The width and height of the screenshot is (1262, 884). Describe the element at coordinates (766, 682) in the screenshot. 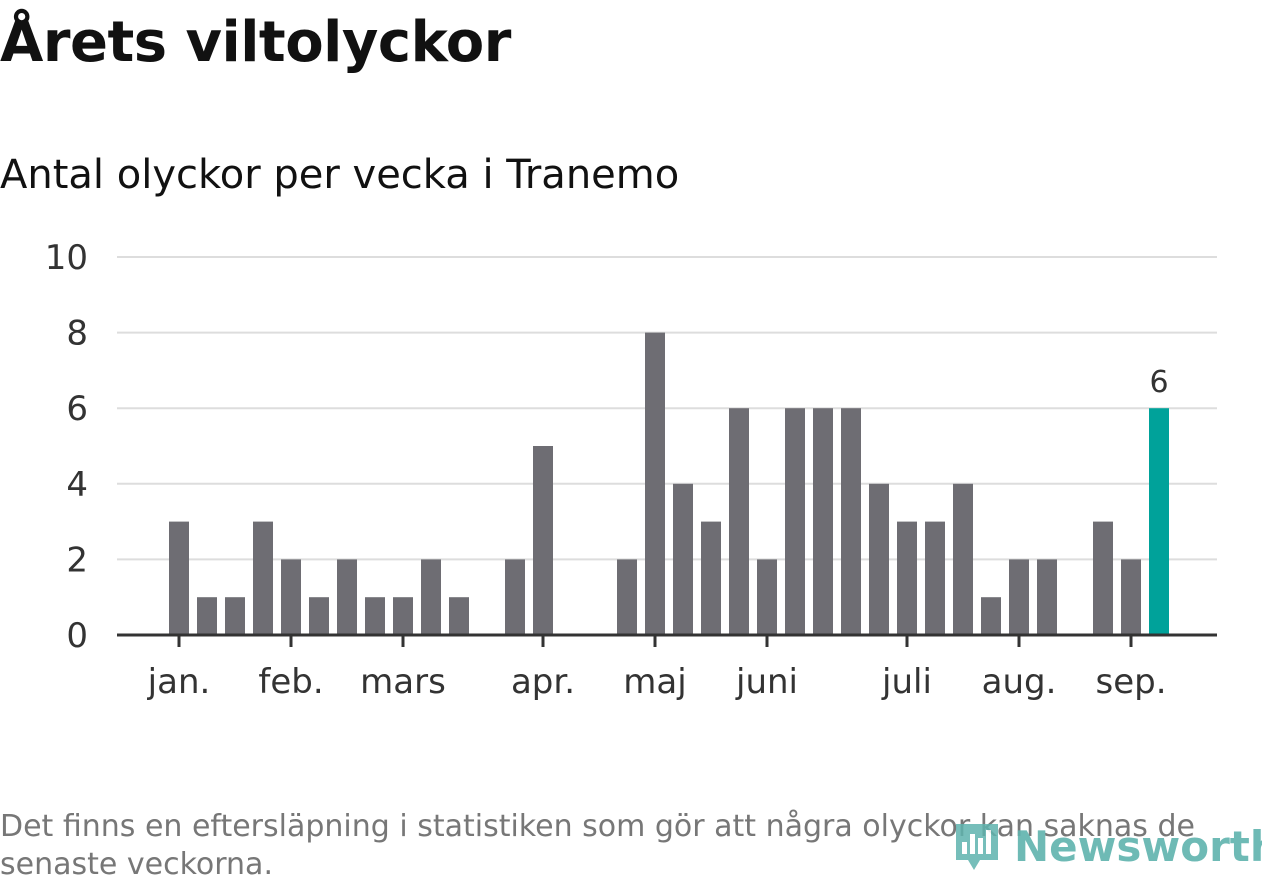

I see `x-tick-label: juni` at that location.